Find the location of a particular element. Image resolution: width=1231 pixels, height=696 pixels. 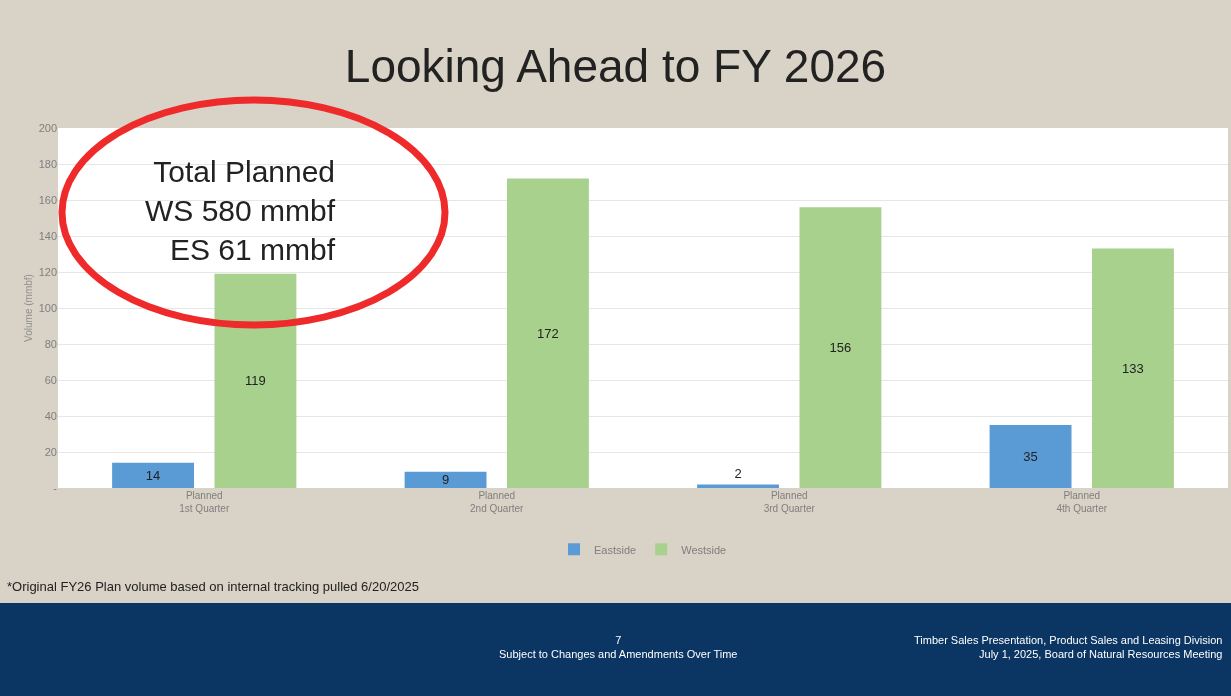

data-label: 156 is located at coordinates (840, 348).